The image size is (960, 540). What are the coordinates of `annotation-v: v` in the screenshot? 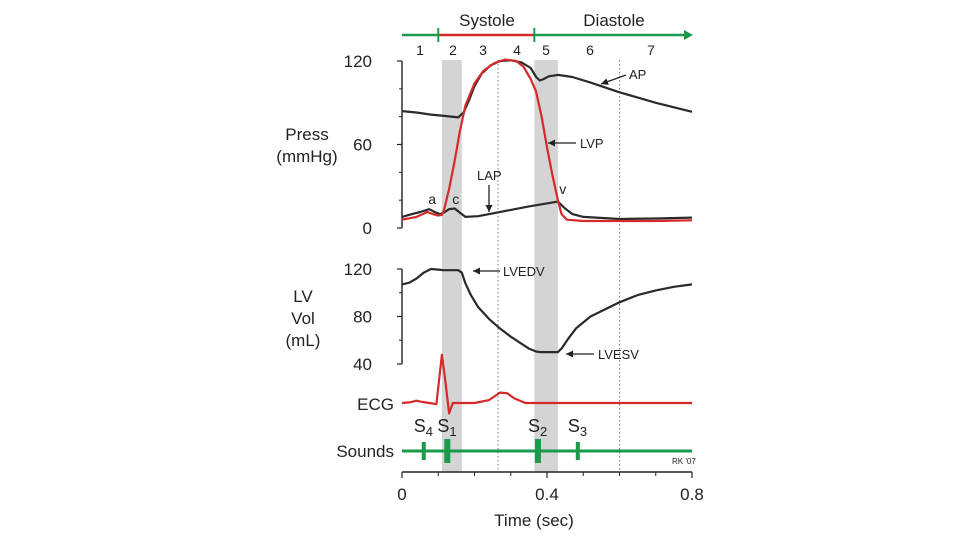 It's located at (562, 189).